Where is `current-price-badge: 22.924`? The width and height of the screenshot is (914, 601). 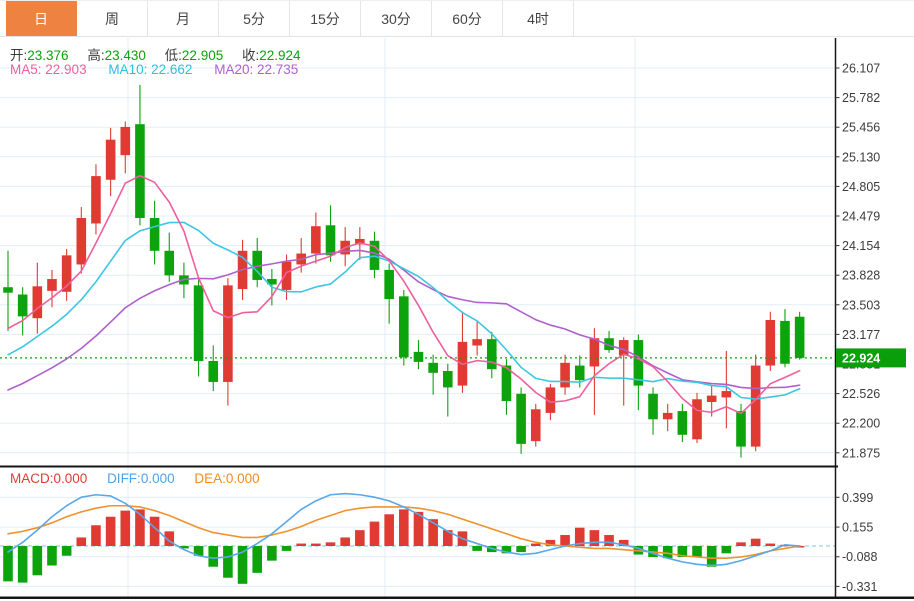 current-price-badge: 22.924 is located at coordinates (871, 358).